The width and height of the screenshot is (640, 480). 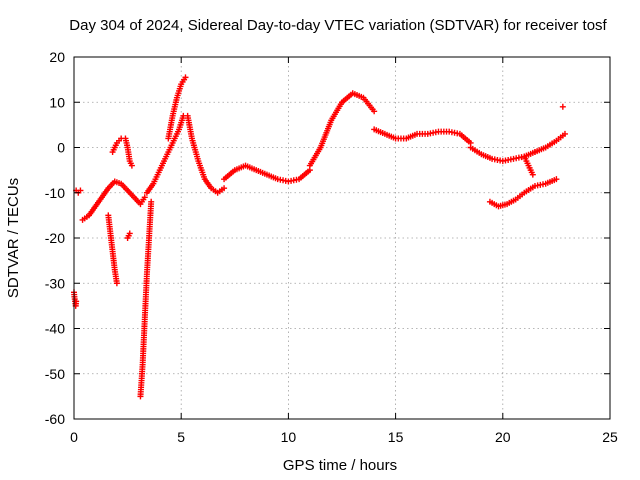 I want to click on y-tick-label: -20, so click(x=55, y=238).